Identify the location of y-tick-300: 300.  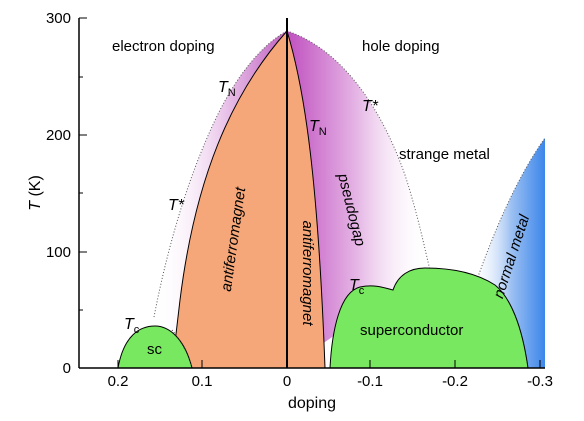
(58, 18).